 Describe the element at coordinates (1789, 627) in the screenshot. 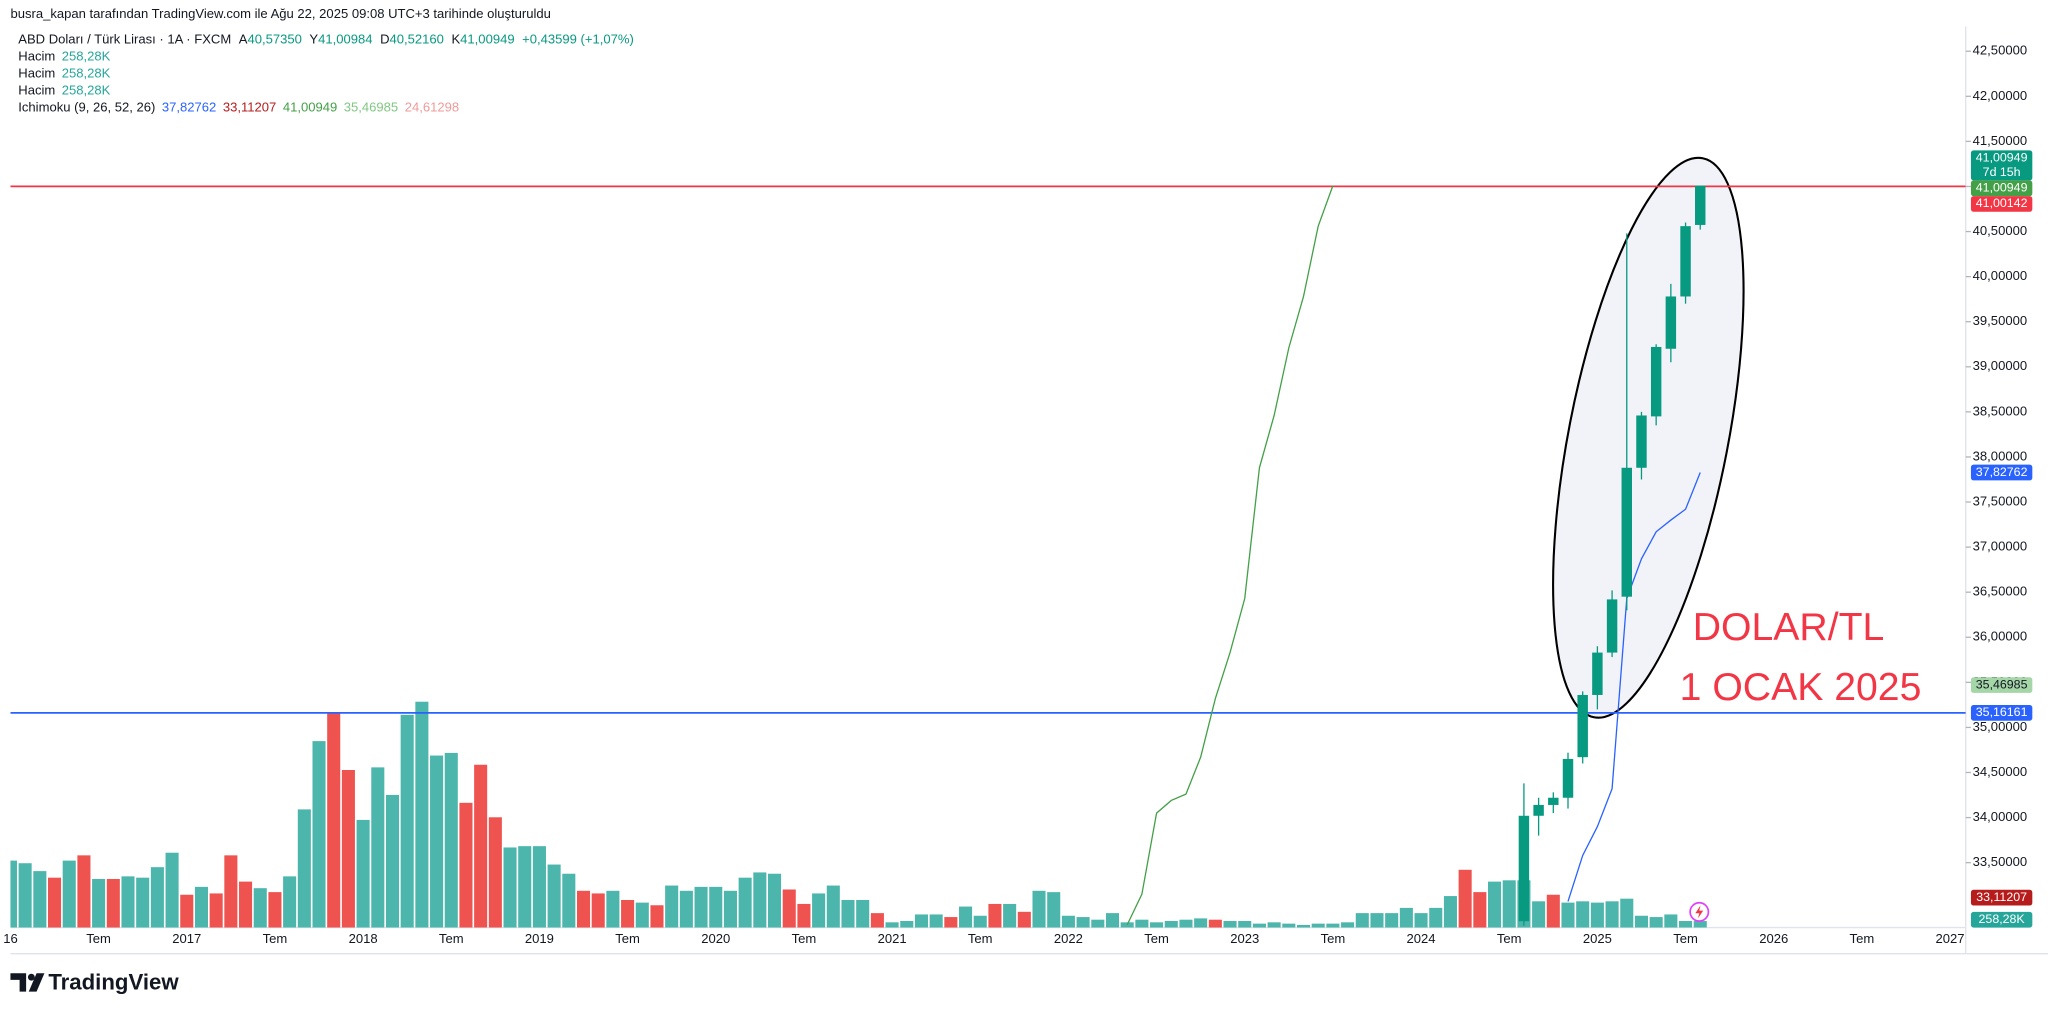

I see `annotation: DOLAR/TL` at that location.